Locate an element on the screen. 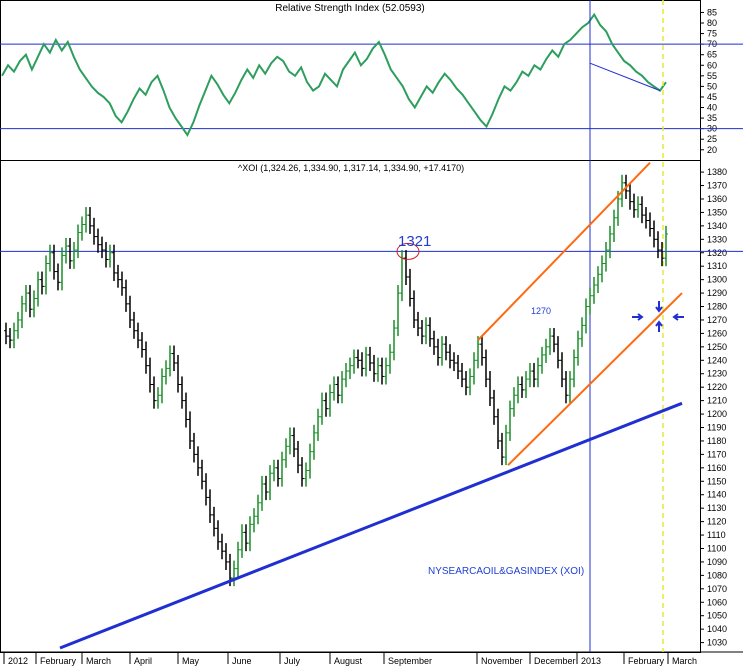 The height and width of the screenshot is (671, 743). price-y-tick-label: 1260 is located at coordinates (717, 333).